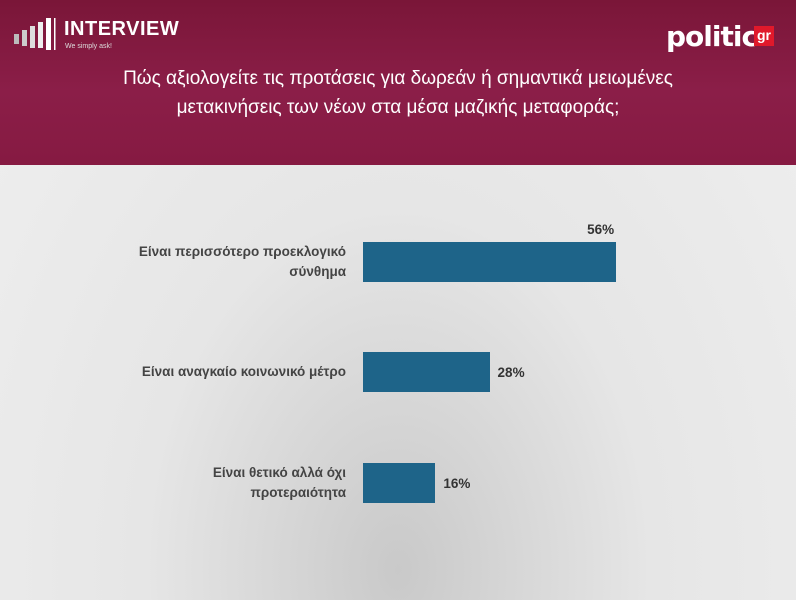 This screenshot has height=600, width=796. What do you see at coordinates (35, 34) in the screenshot?
I see `brand-icon` at bounding box center [35, 34].